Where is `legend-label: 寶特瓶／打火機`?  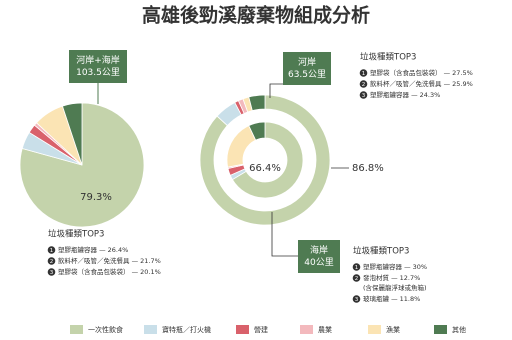
legend-label: 寶特瓶／打火機 is located at coordinates (186, 329).